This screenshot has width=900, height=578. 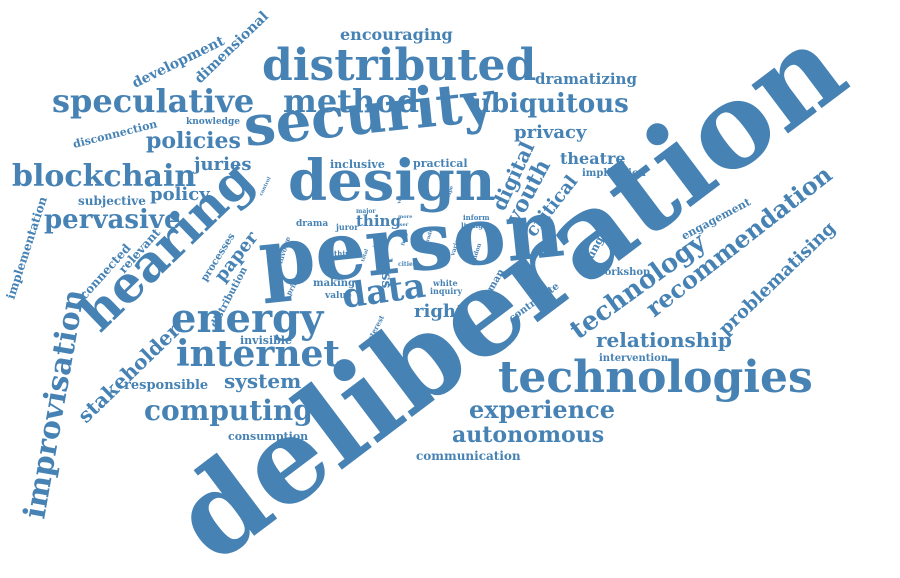 I want to click on word-practical: practical, so click(x=440, y=163).